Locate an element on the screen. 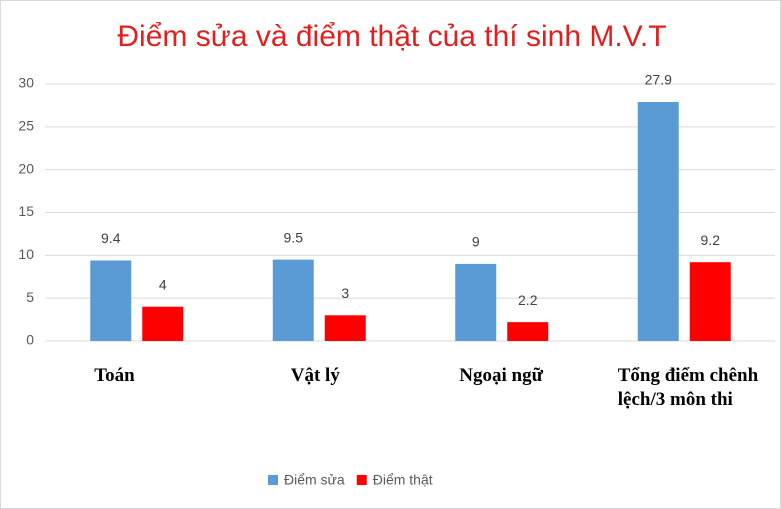  y-tick-label: 5 is located at coordinates (30, 297).